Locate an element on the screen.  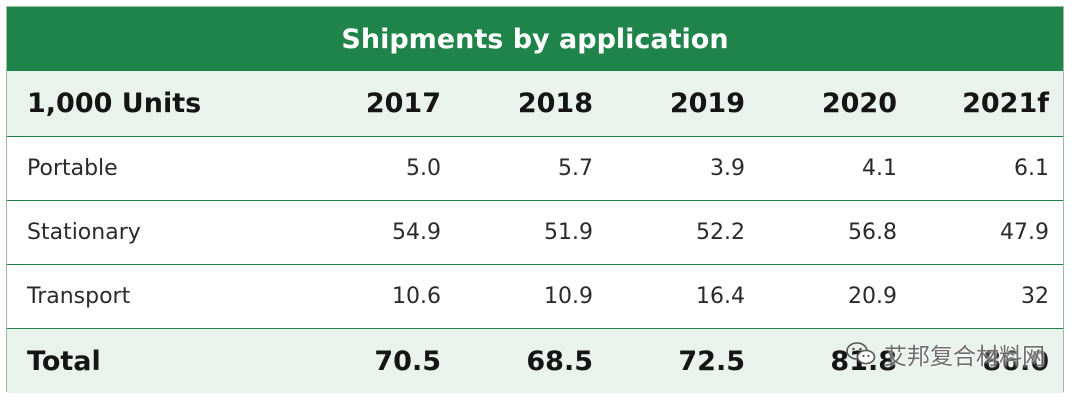
row-label: Portable is located at coordinates (72, 168).